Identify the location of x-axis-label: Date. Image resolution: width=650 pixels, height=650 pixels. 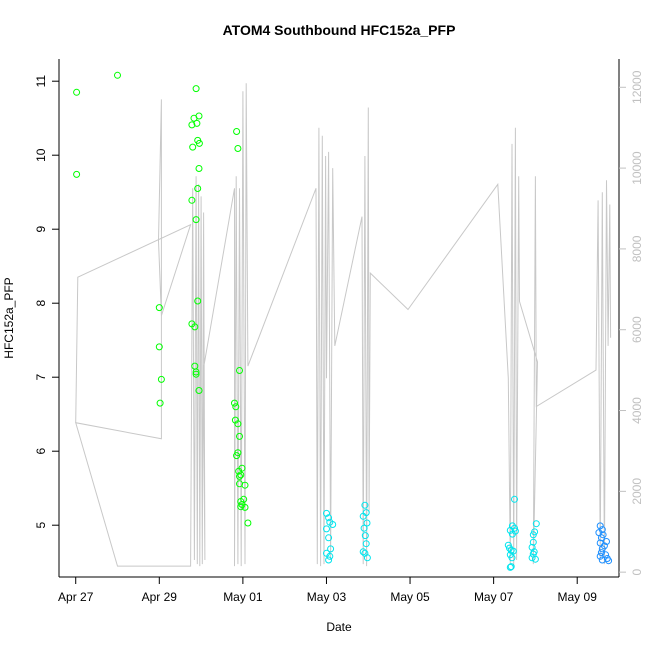
(339, 627).